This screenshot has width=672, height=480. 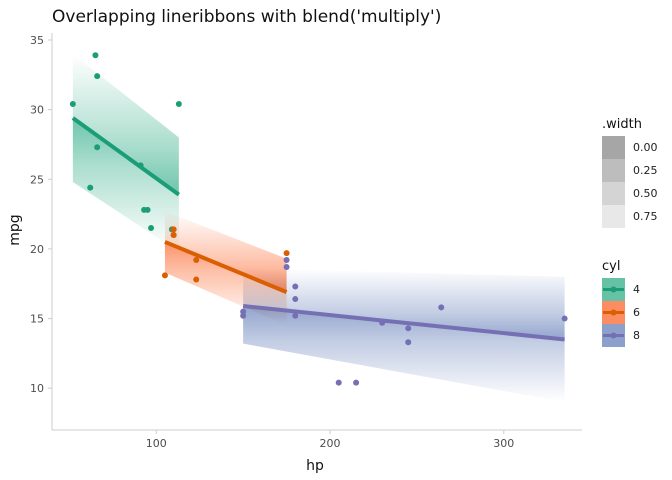 What do you see at coordinates (330, 443) in the screenshot?
I see `x-tick-label: 200` at bounding box center [330, 443].